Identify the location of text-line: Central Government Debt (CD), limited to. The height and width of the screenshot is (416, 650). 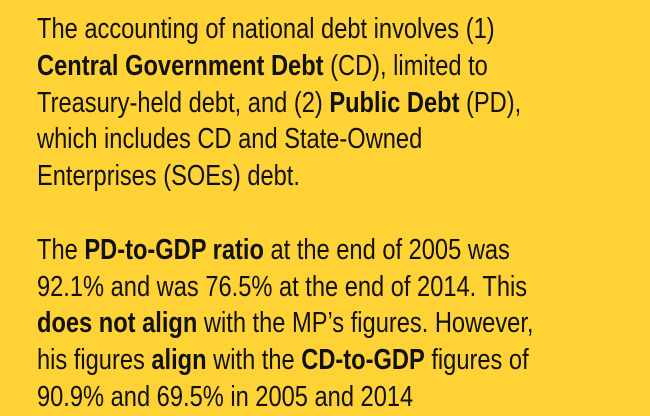
(285, 66).